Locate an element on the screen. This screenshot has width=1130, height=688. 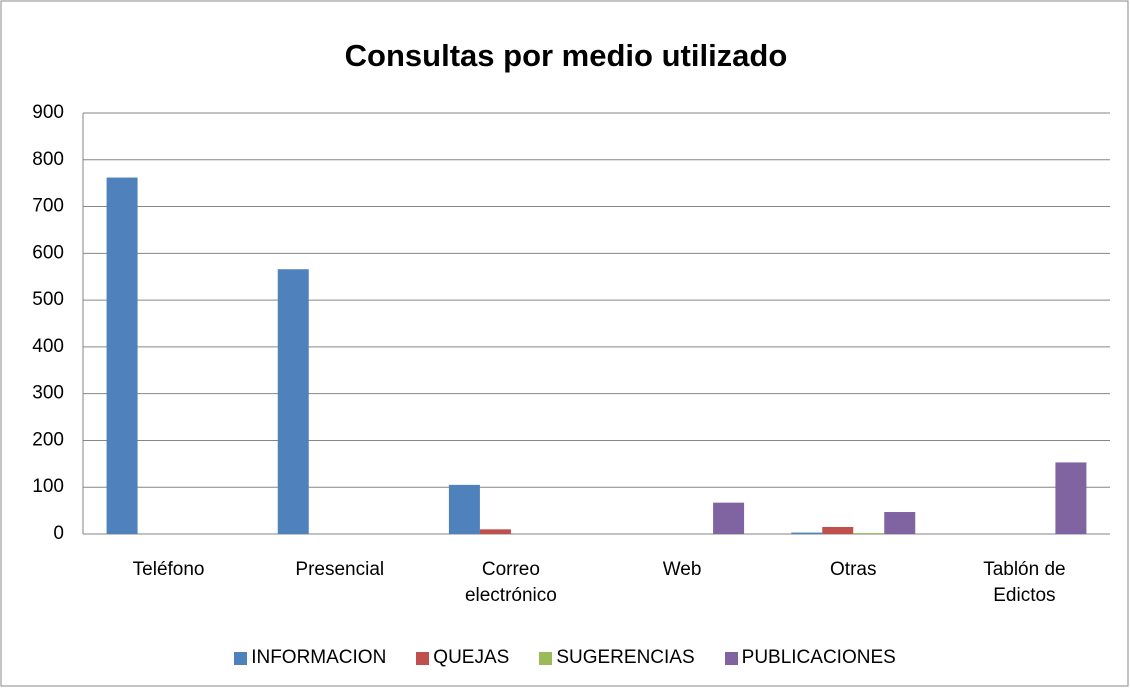
y-tick-label: 700 is located at coordinates (48, 206).